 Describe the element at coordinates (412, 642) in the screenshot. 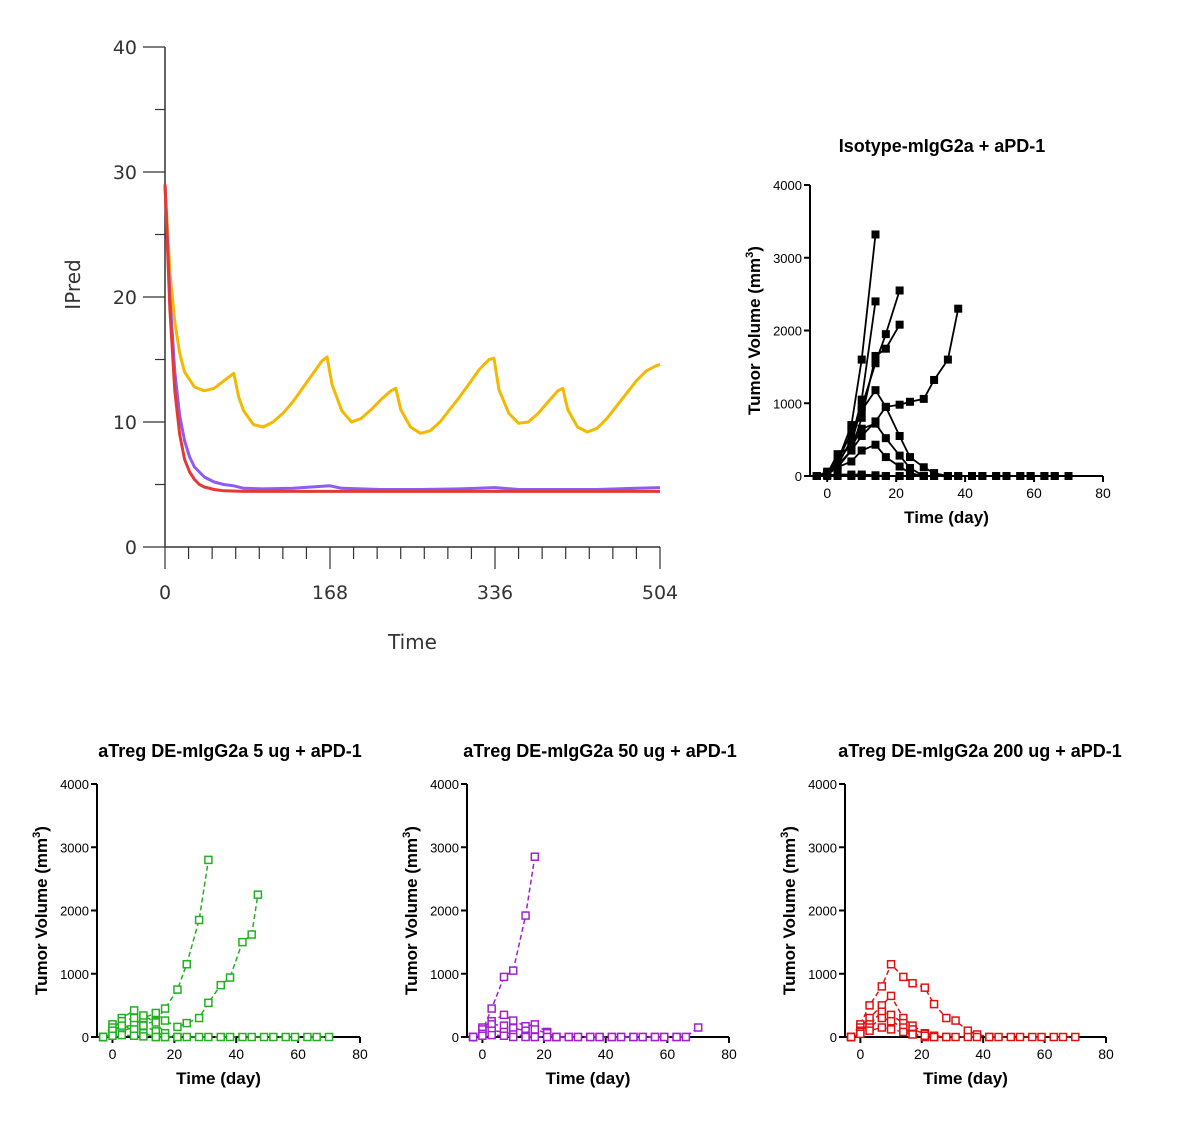

I see `x-axis-label: Time` at that location.